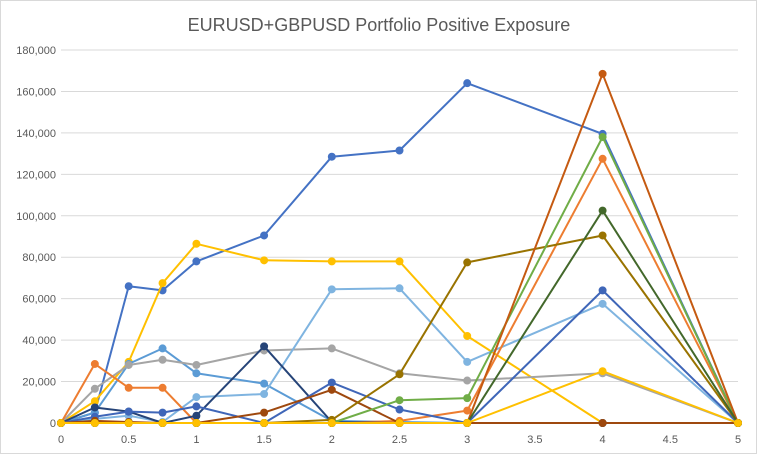 This screenshot has height=455, width=757. Describe the element at coordinates (36, 175) in the screenshot. I see `y-tick-label: 120,000` at that location.